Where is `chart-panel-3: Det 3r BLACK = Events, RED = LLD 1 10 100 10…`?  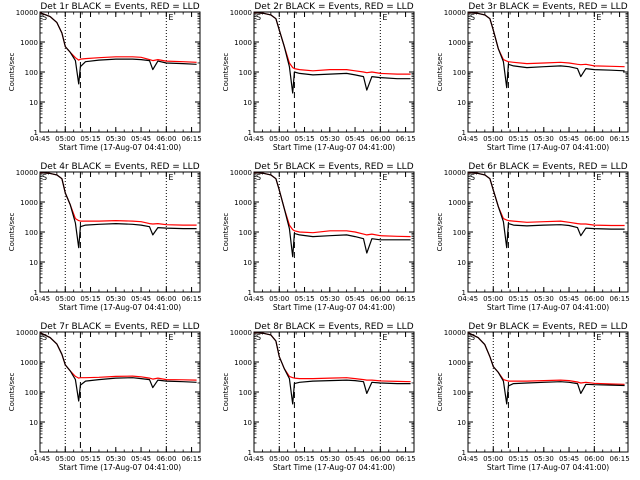
chart-panel-3: Det 3r BLACK = Events, RED = LLD 1 10 100 10… is located at coordinates (533, 77).